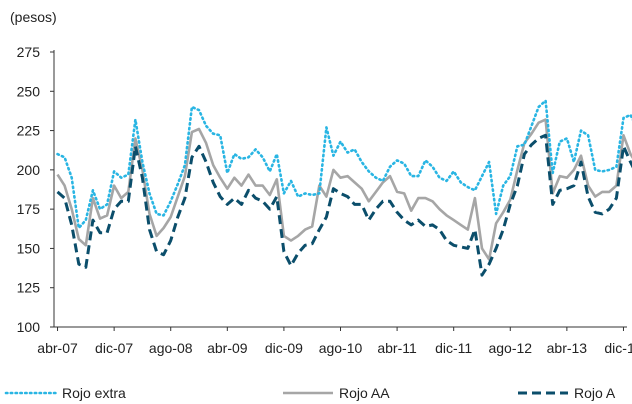 The width and height of the screenshot is (632, 404). What do you see at coordinates (29, 209) in the screenshot?
I see `y-tick-label: 175` at bounding box center [29, 209].